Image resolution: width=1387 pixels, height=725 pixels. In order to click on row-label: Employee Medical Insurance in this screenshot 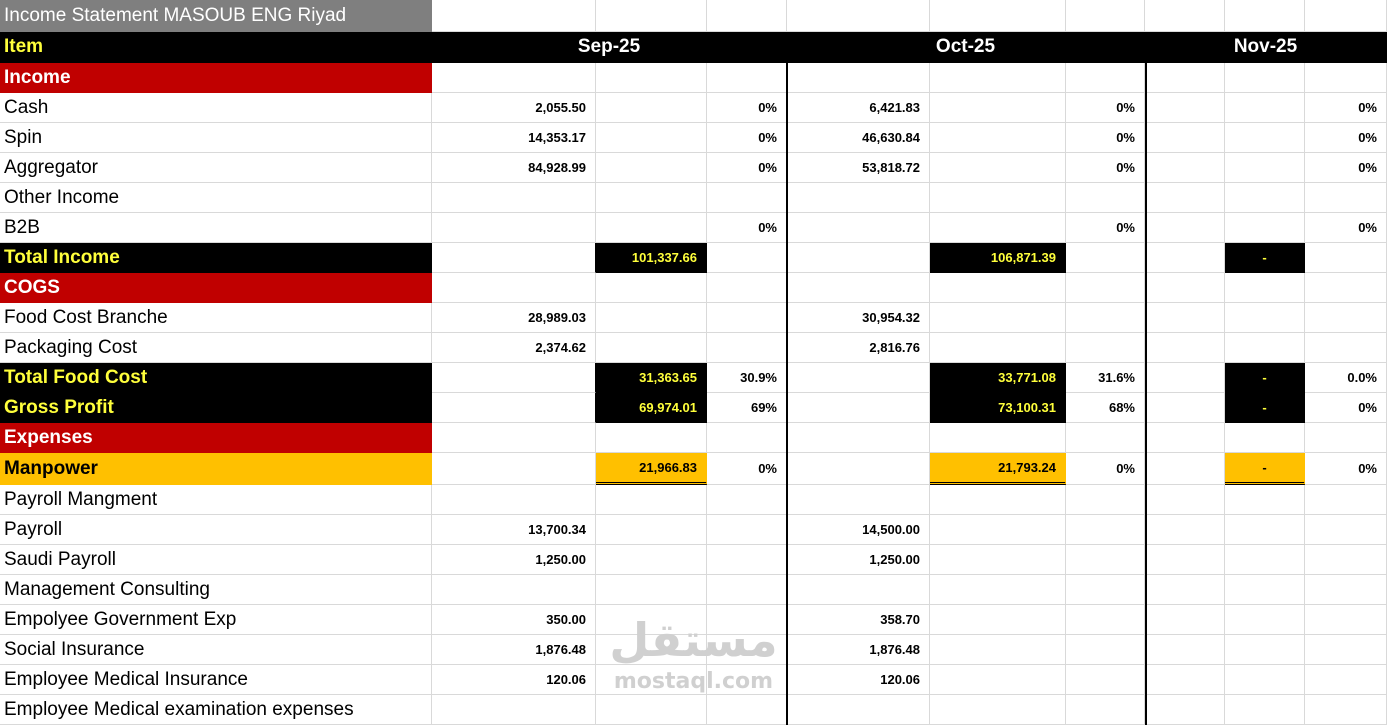, I will do `click(216, 680)`.